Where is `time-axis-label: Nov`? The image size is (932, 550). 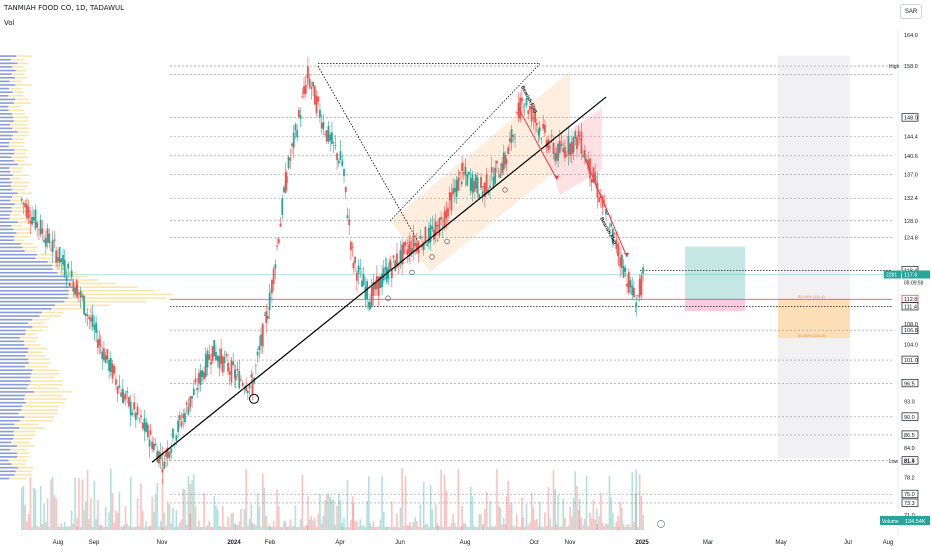 time-axis-label: Nov is located at coordinates (162, 543).